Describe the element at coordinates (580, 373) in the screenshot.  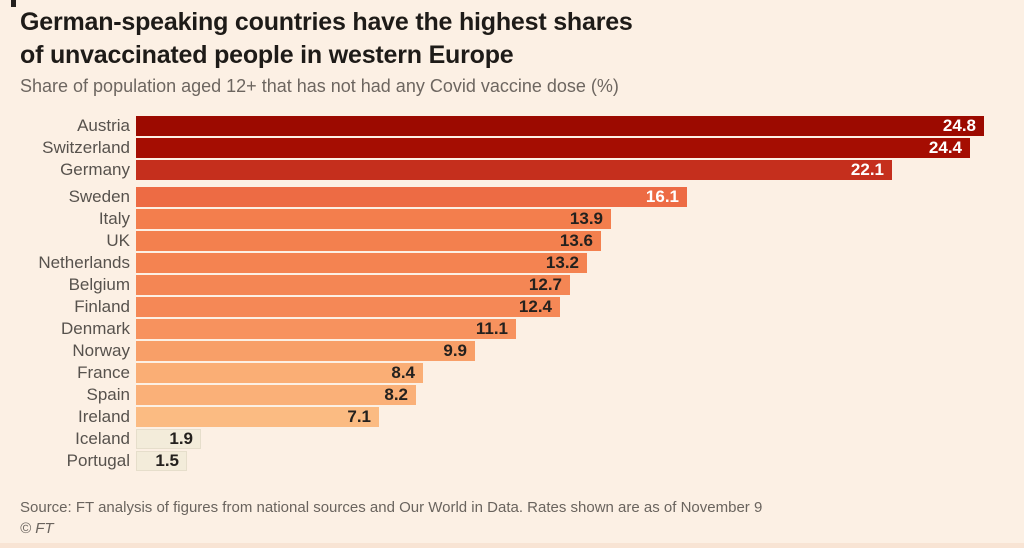
I see `bar-track: 8.4` at that location.